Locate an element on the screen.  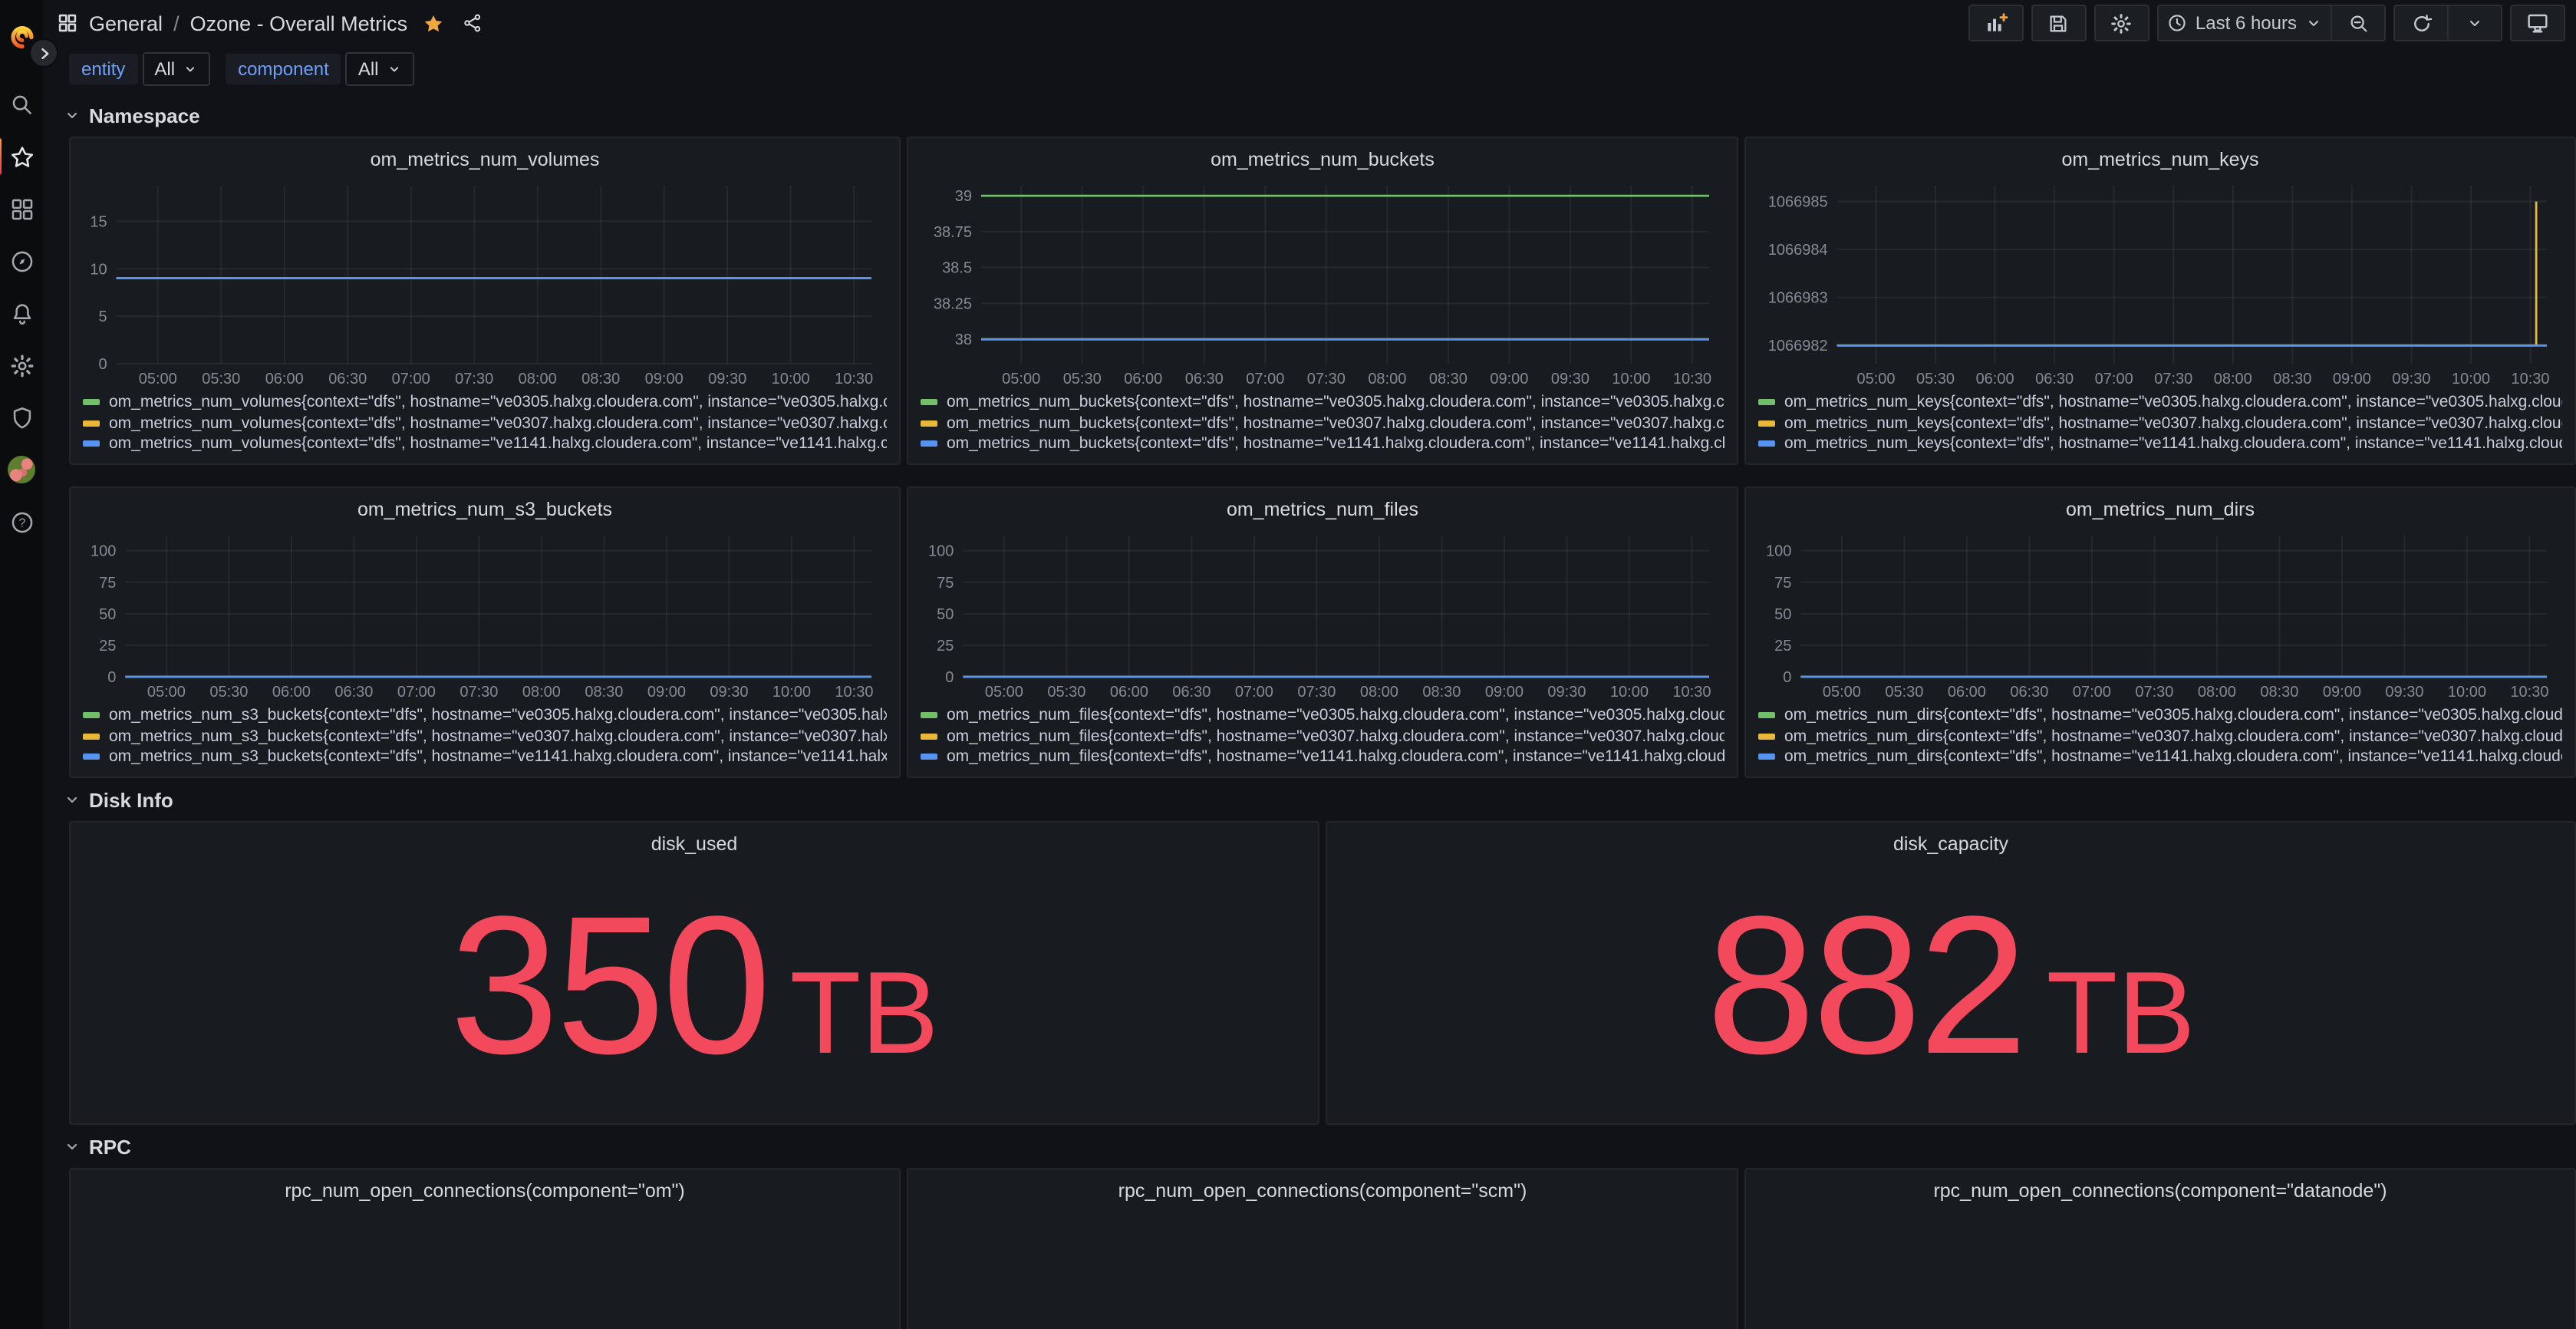
svg-text: 05:00 is located at coordinates (1021, 379).